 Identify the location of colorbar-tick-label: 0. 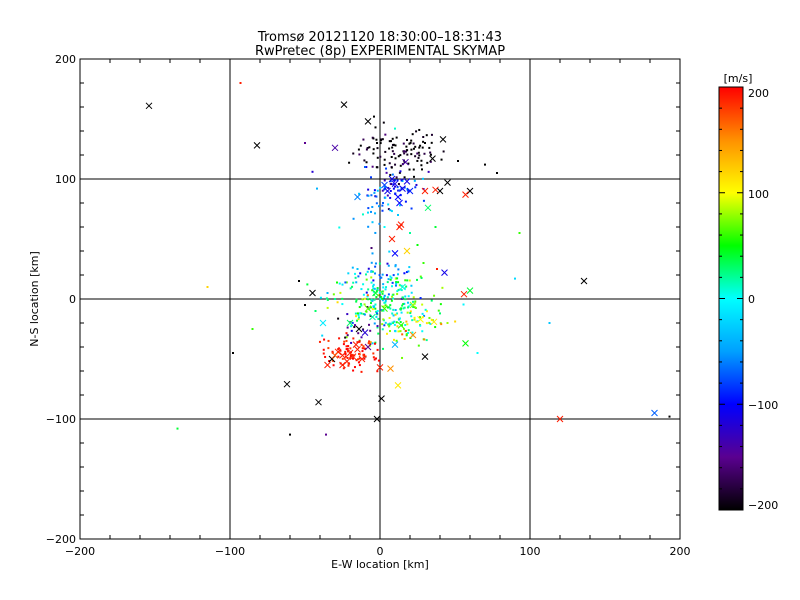
(751, 299).